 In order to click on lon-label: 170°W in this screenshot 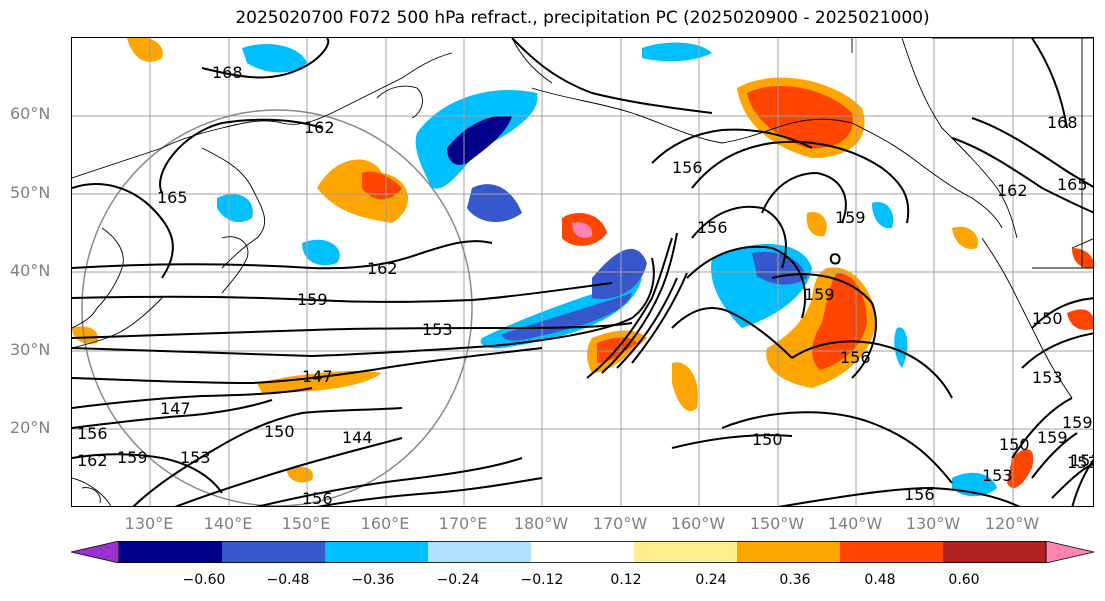, I will do `click(620, 523)`.